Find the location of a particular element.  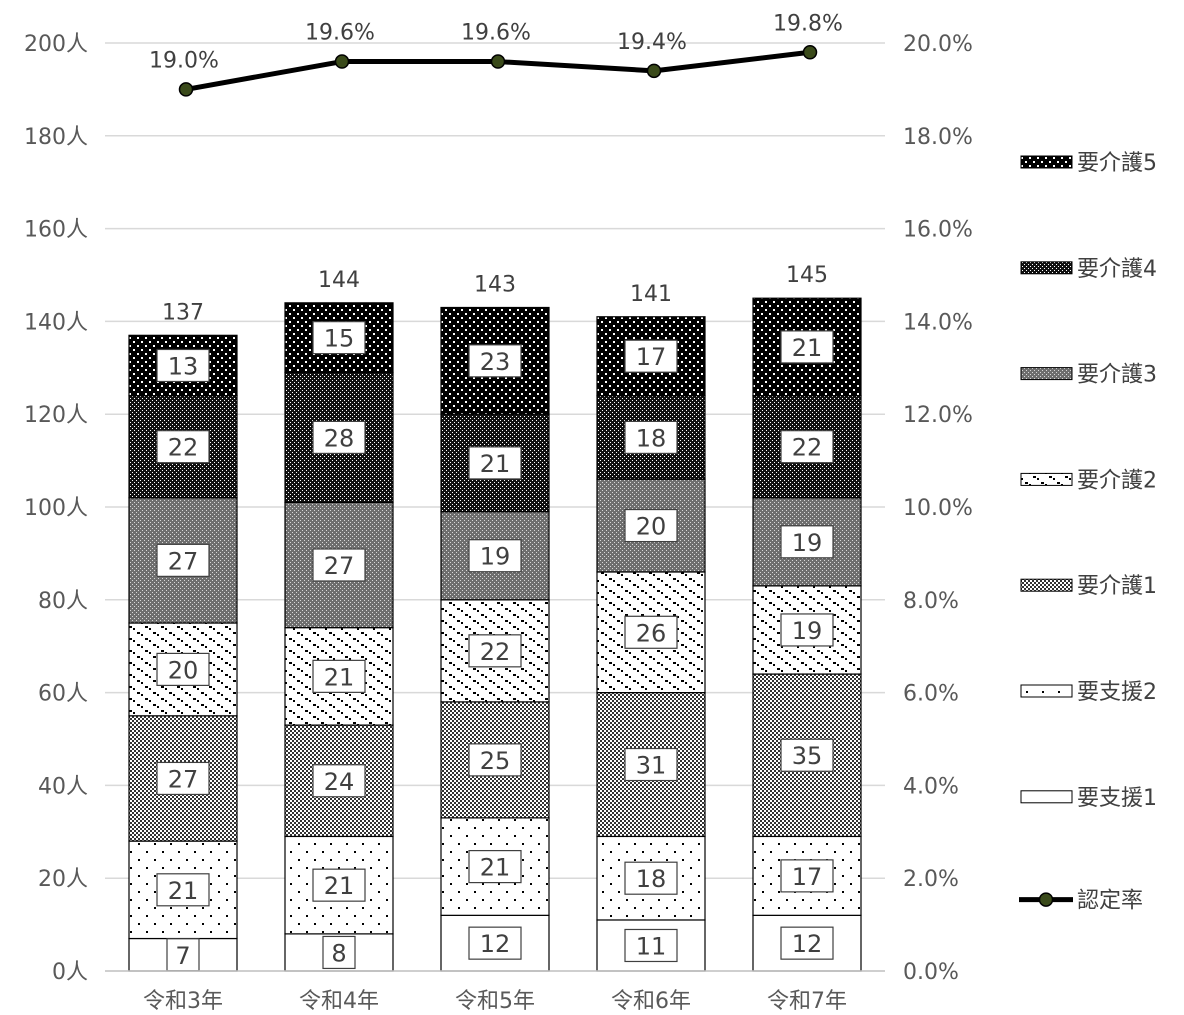

data-label: 25 is located at coordinates (495, 761).